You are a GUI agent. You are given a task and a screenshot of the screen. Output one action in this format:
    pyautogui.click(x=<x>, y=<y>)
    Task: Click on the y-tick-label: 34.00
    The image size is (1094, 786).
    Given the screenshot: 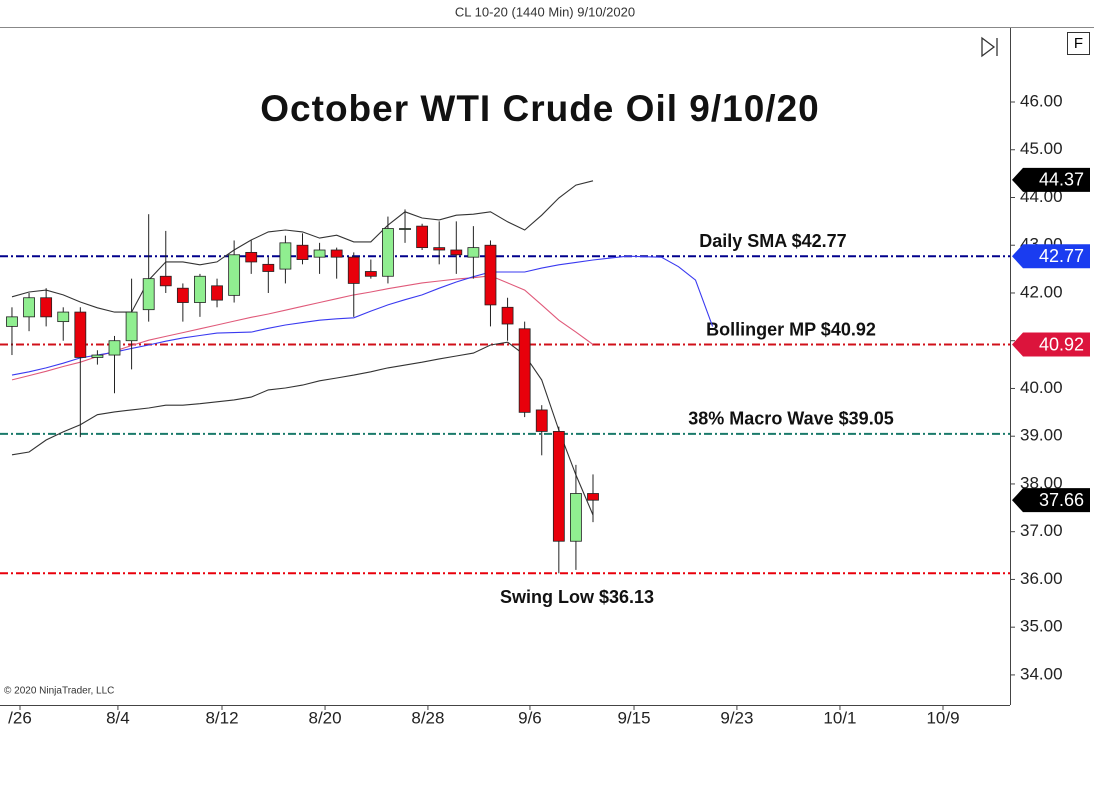 What is the action you would take?
    pyautogui.click(x=1041, y=673)
    